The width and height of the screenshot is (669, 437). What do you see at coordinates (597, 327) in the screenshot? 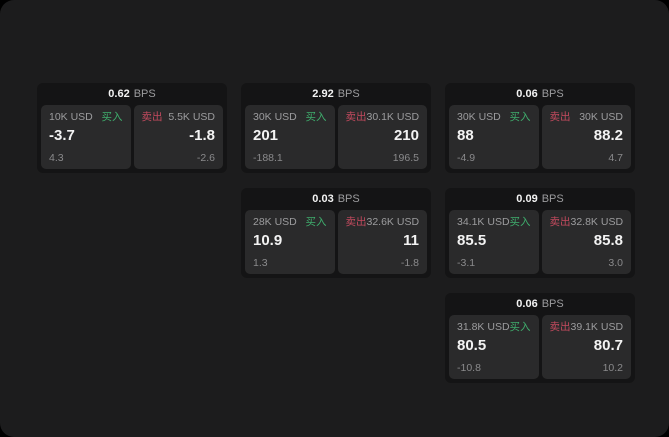
I see `sell-amount: 39.1K USD` at bounding box center [597, 327].